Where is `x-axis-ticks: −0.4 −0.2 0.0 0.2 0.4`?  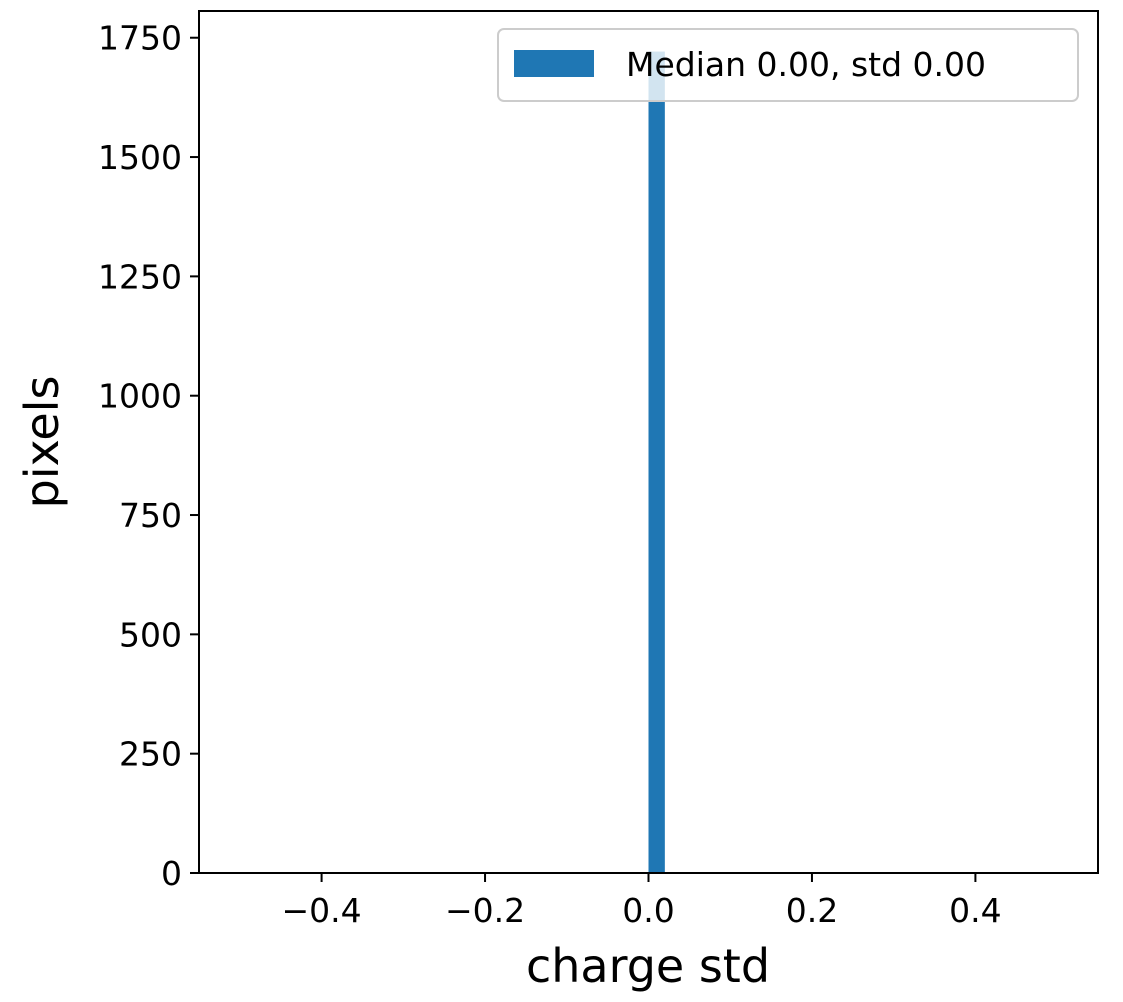
x-axis-ticks: −0.4 −0.2 0.0 0.2 0.4 is located at coordinates (642, 901).